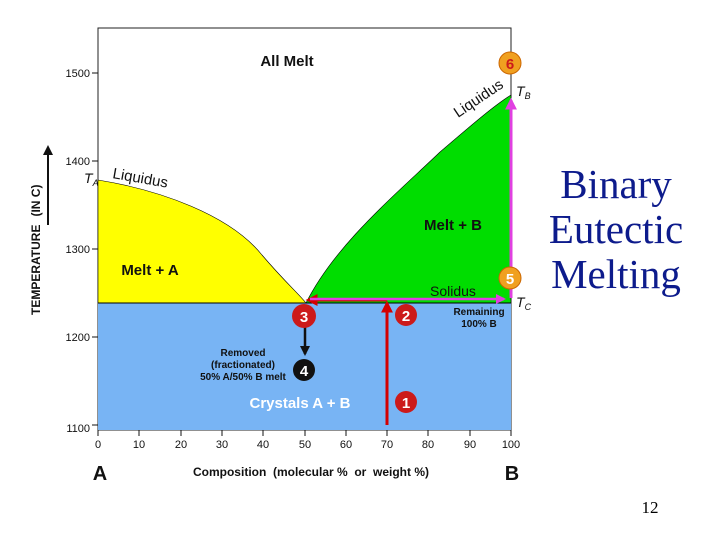 The image size is (720, 540). I want to click on step-marker-4: 4, so click(304, 370).